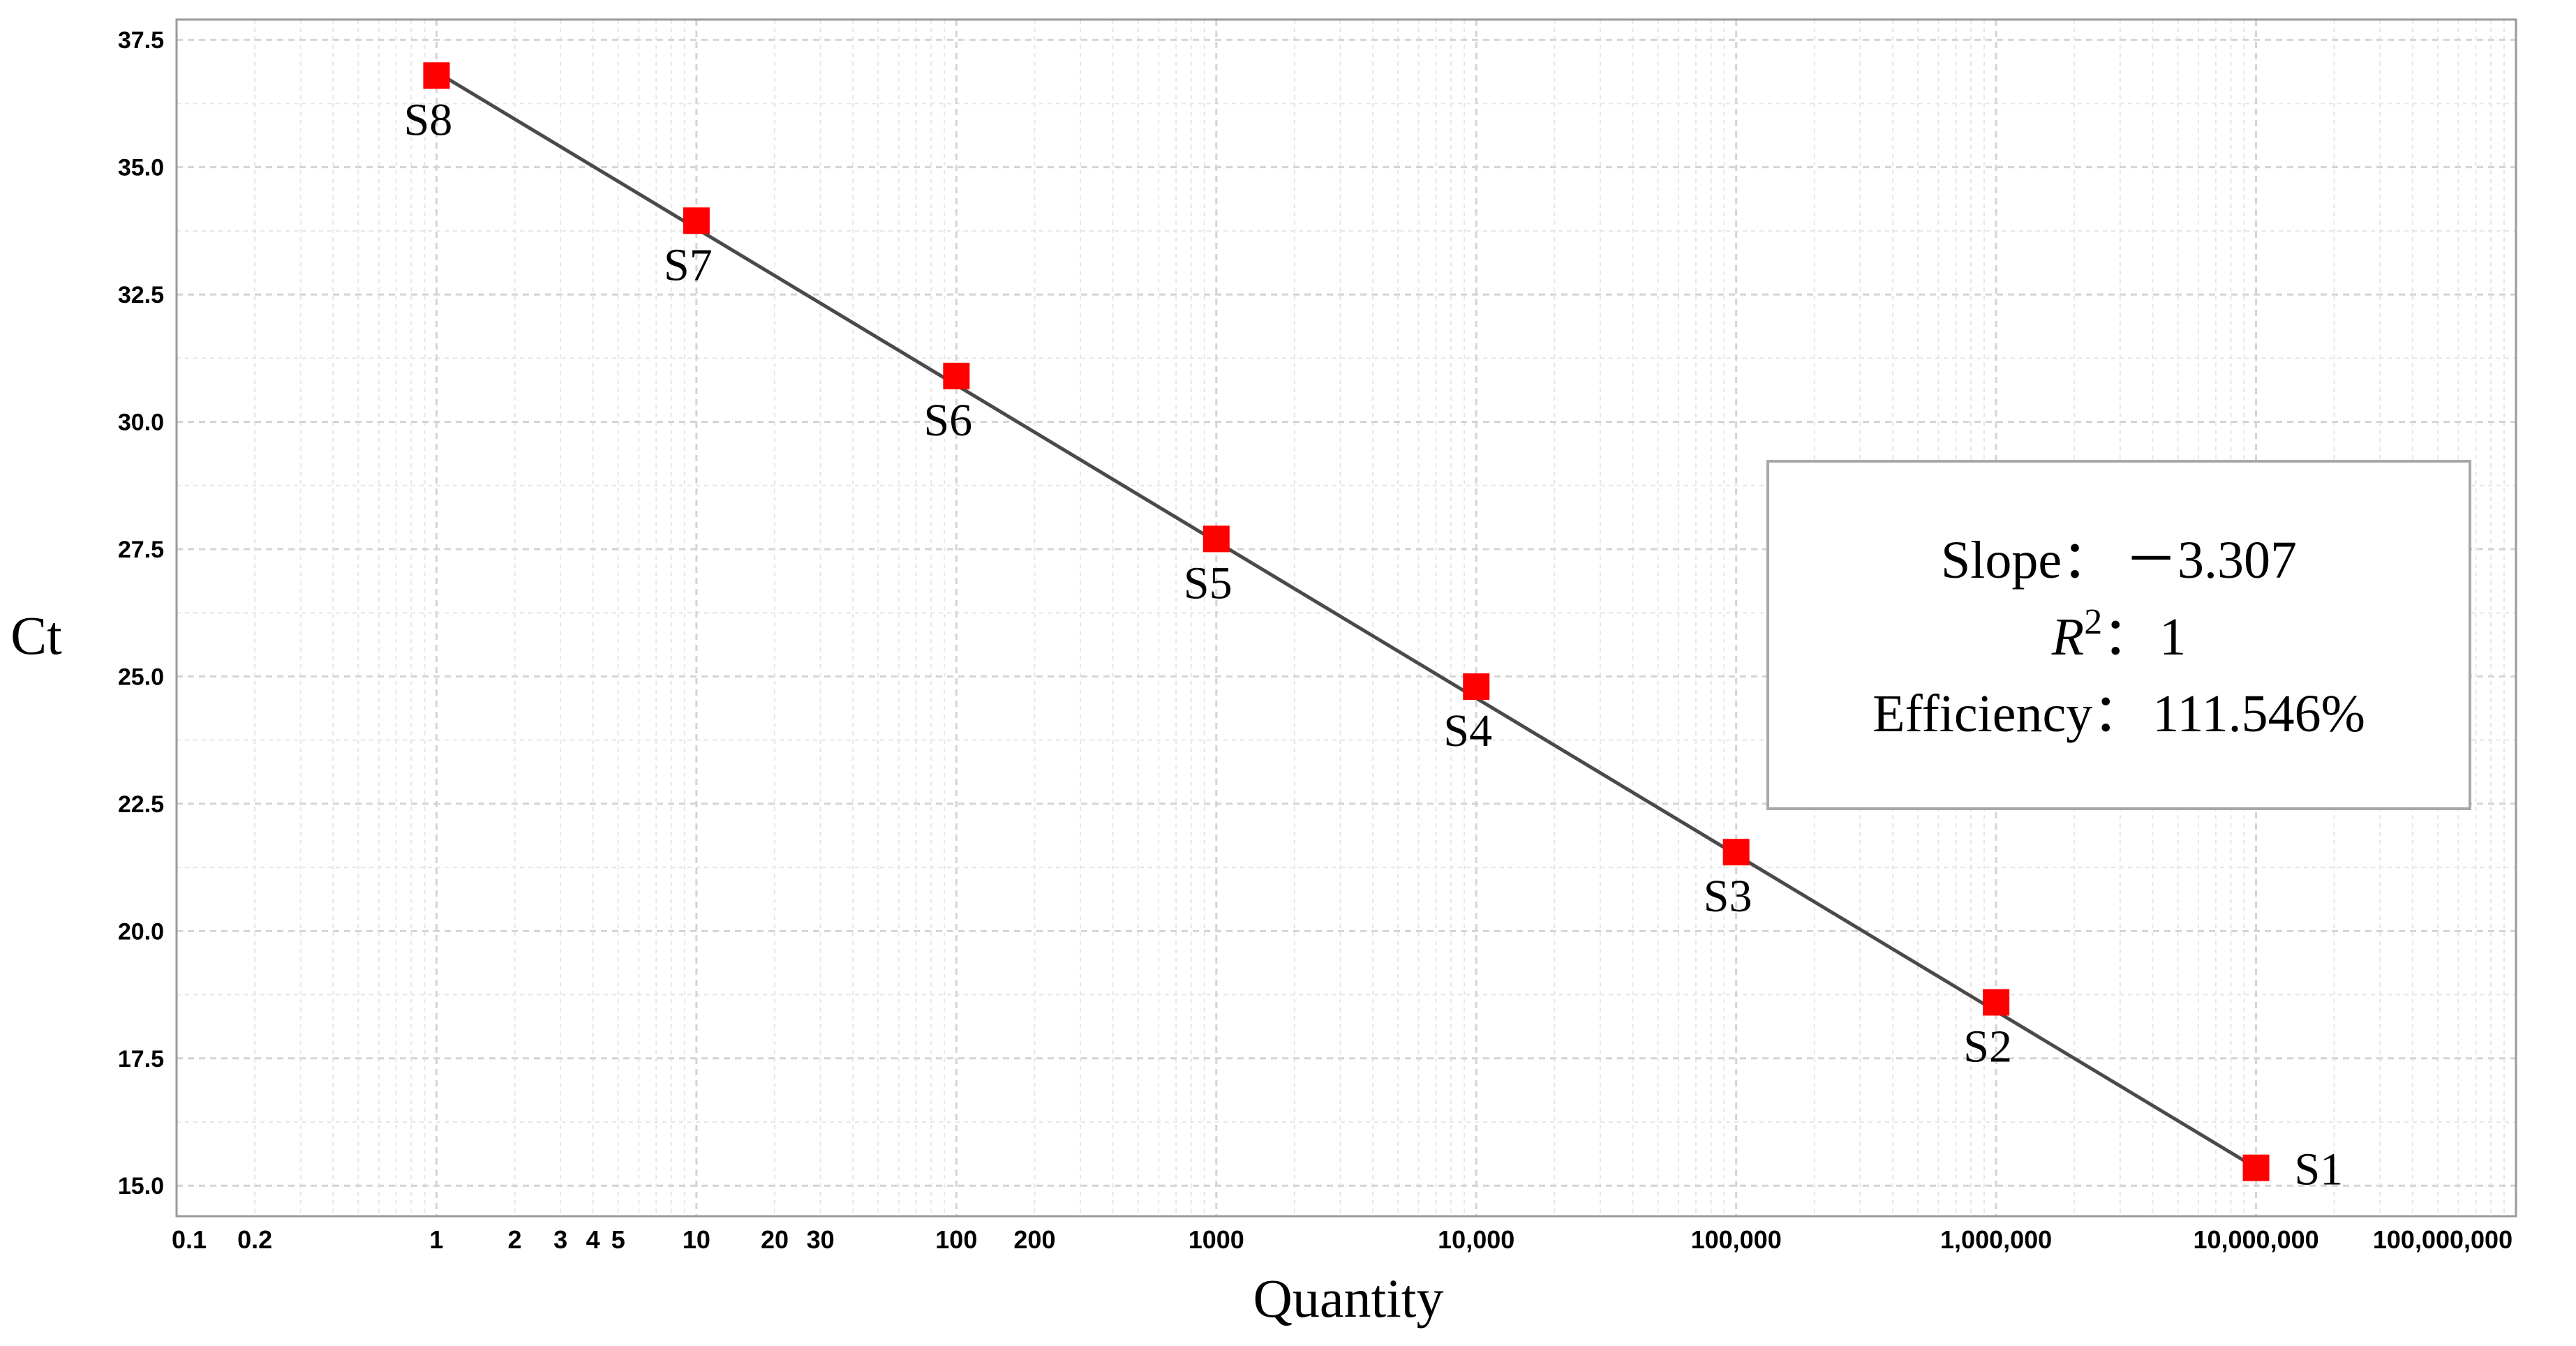  I want to click on r2-value: 1, so click(2173, 637).